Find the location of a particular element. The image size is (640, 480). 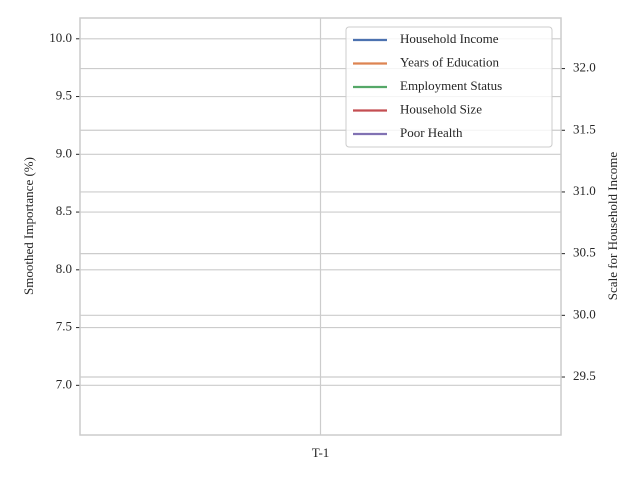

y2-tick-label: 30.5 is located at coordinates (584, 252).